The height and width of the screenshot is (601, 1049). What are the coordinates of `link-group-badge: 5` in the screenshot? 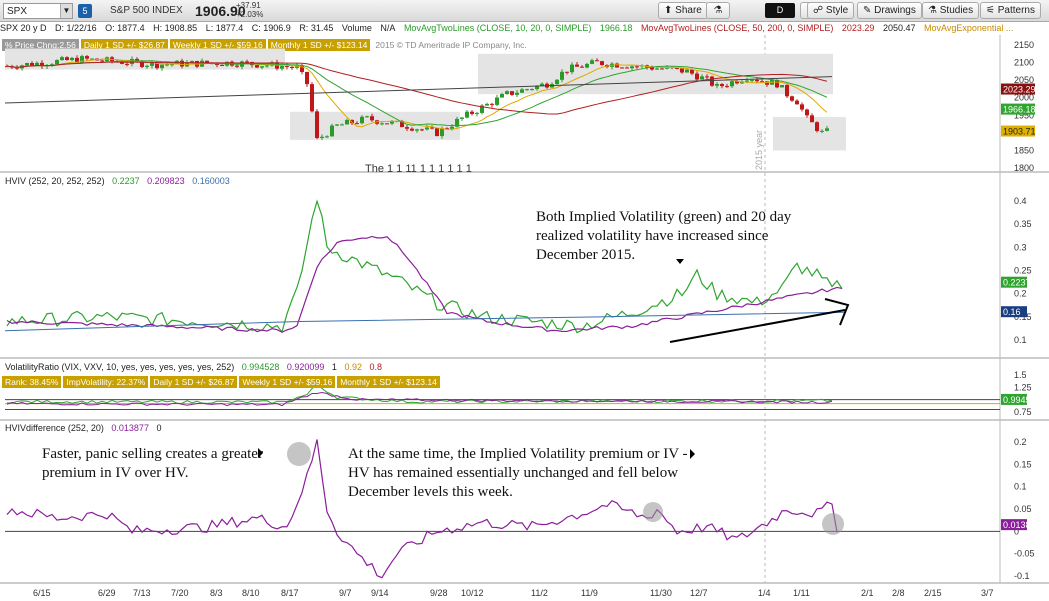 It's located at (85, 11).